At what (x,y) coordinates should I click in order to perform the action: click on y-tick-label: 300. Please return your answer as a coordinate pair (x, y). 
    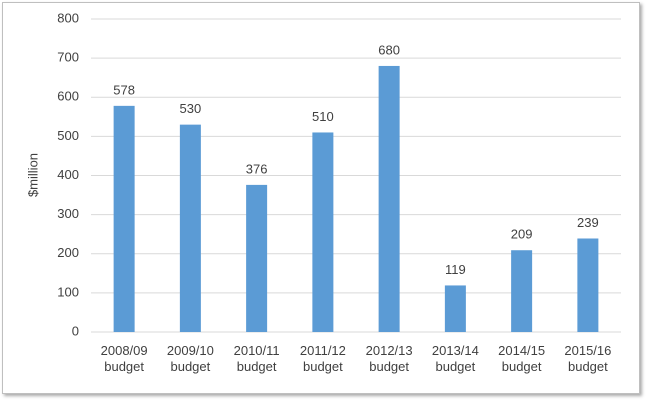
    Looking at the image, I should click on (68, 213).